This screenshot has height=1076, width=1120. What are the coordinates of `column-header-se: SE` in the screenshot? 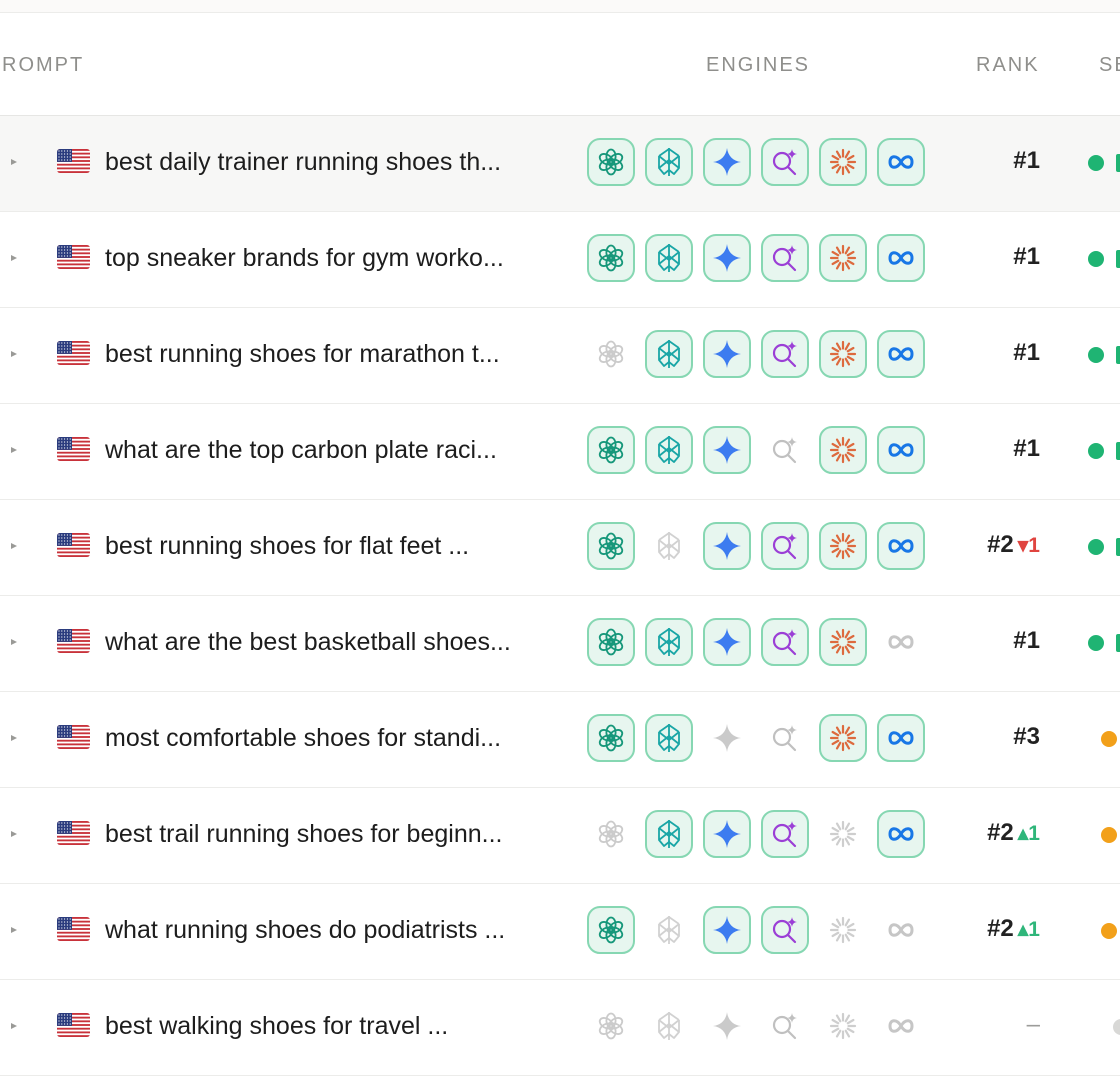 It's located at (1109, 65).